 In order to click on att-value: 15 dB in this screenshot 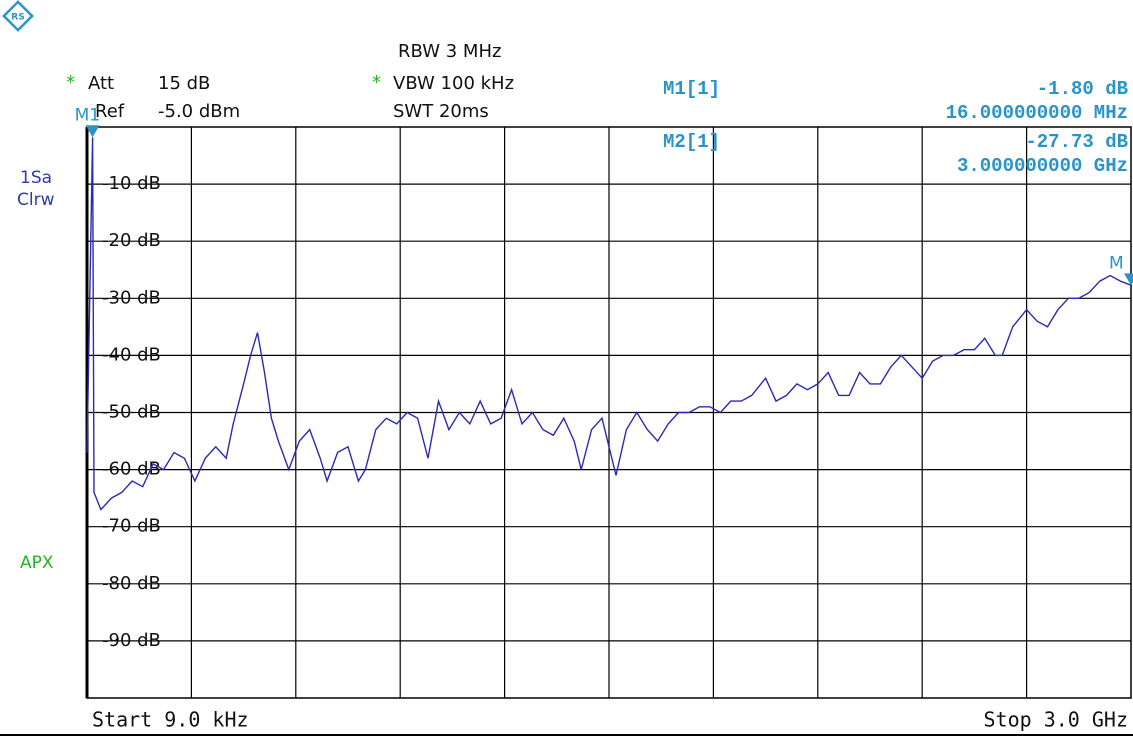, I will do `click(184, 83)`.